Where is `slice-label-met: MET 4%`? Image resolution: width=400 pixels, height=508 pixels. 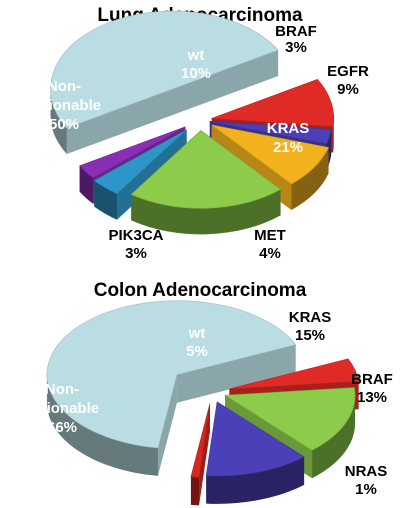 slice-label-met: MET 4% is located at coordinates (270, 244).